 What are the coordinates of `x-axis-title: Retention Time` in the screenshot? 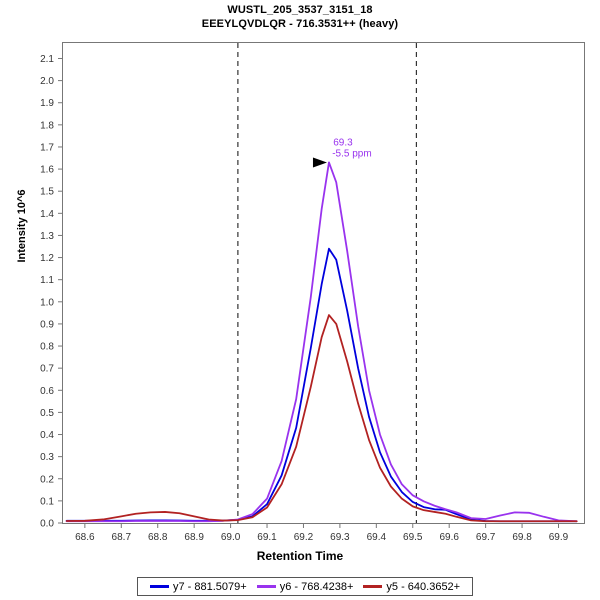 It's located at (300, 556).